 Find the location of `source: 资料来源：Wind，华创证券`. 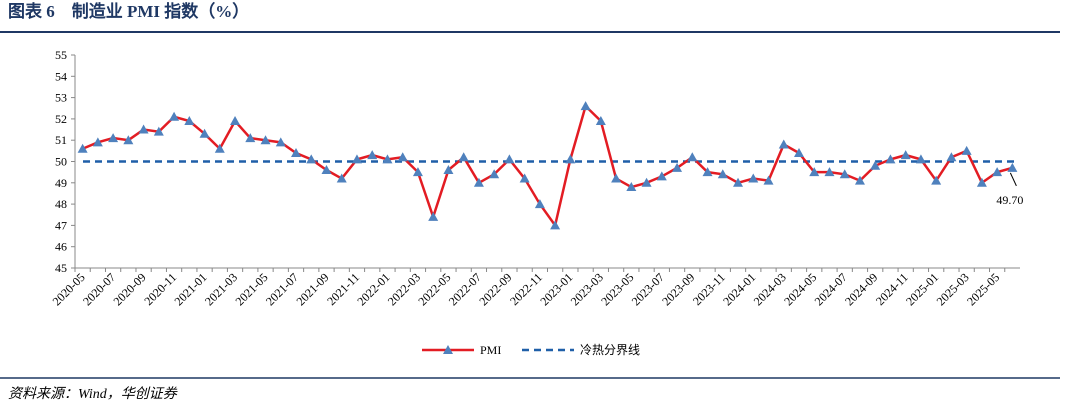

source: 资料来源：Wind，华创证券 is located at coordinates (93, 394).